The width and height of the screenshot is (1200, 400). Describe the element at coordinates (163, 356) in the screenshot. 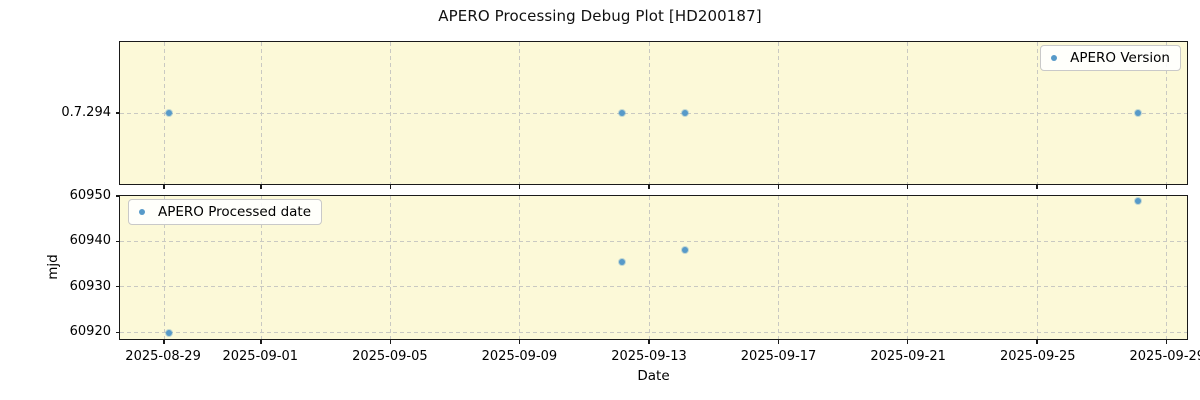

I see `x-tick-label: 2025-08-29` at that location.